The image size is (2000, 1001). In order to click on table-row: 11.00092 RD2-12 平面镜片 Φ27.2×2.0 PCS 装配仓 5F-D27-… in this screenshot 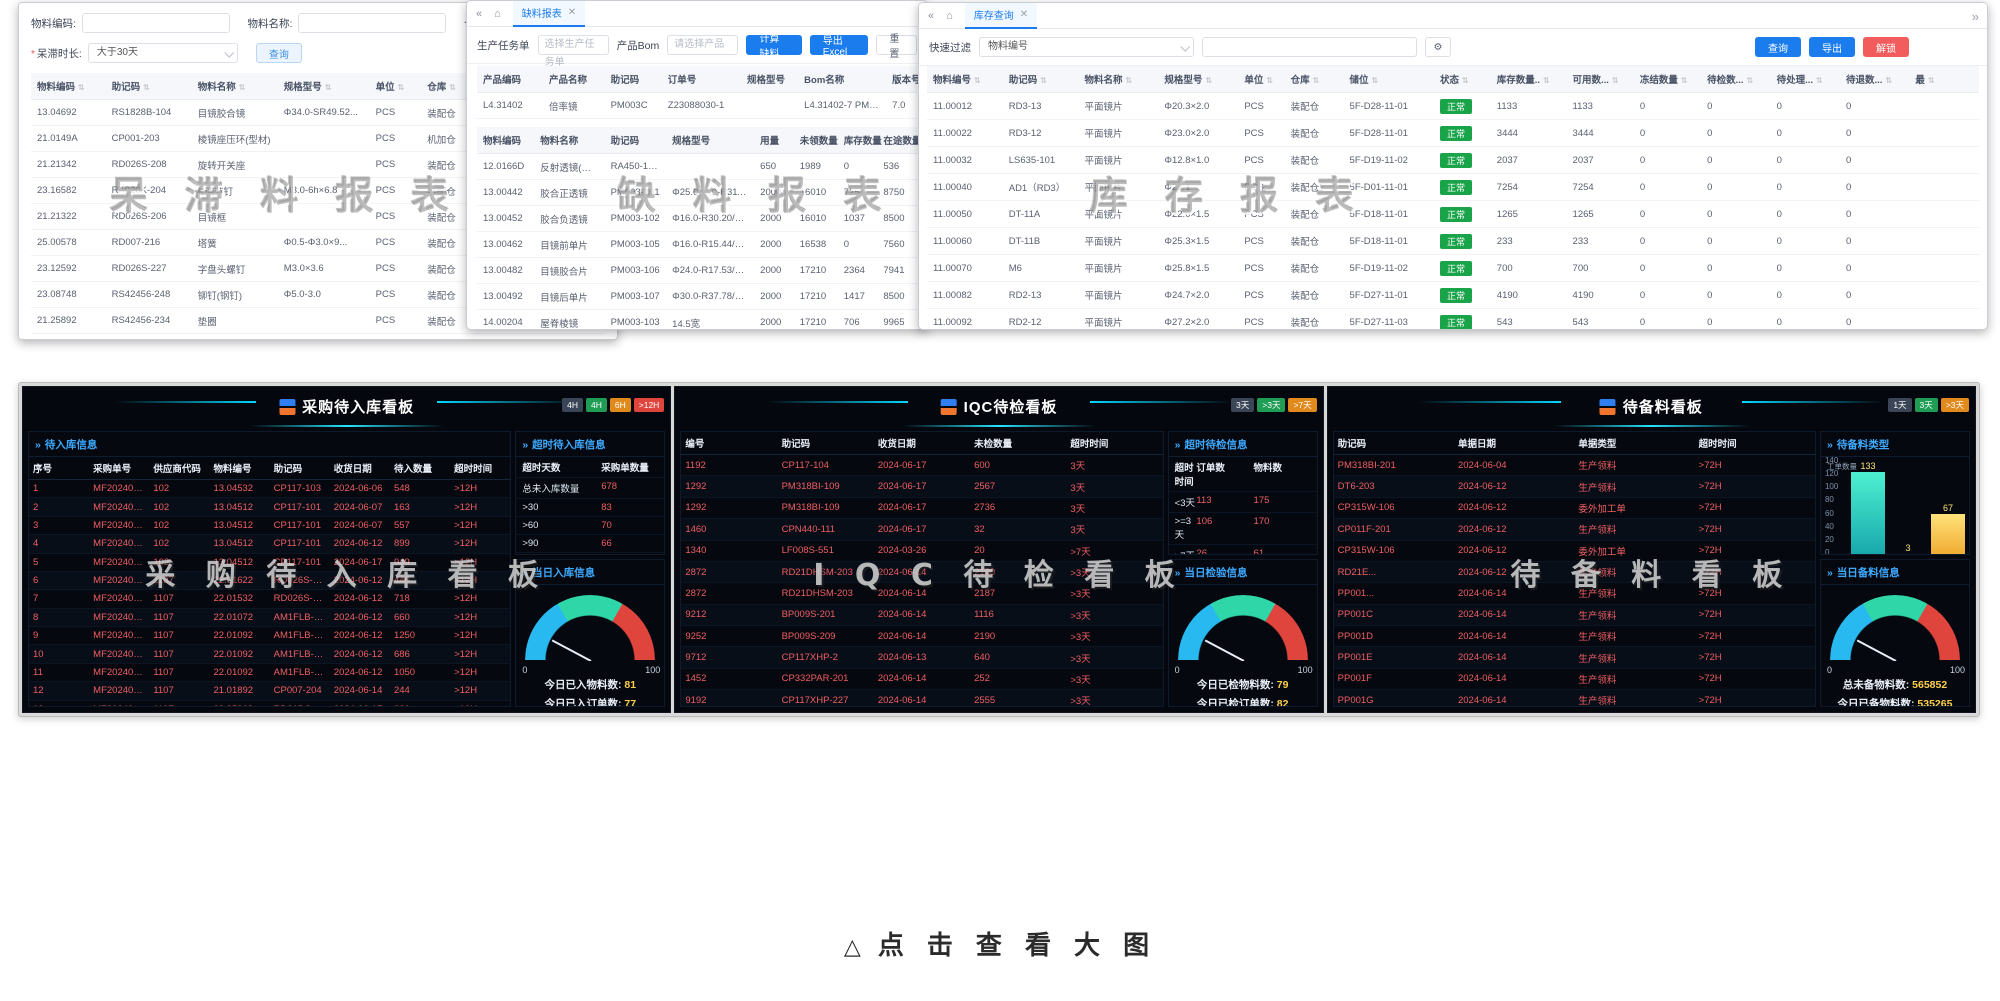, I will do `click(1453, 318)`.